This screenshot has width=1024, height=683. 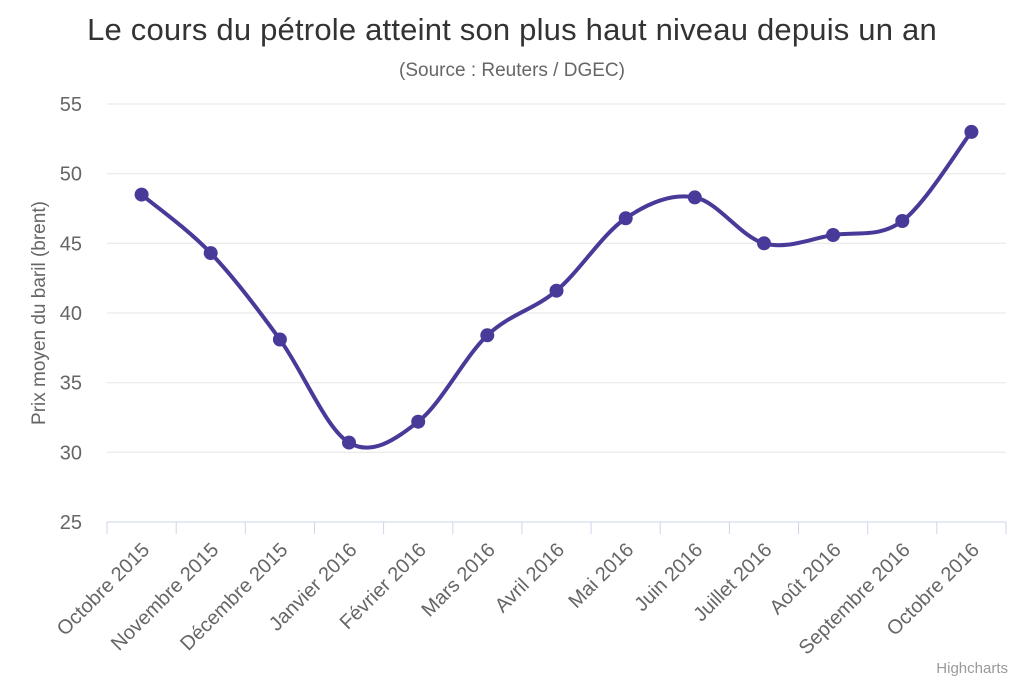 I want to click on y-axis-tick-label: 35, so click(x=71, y=384).